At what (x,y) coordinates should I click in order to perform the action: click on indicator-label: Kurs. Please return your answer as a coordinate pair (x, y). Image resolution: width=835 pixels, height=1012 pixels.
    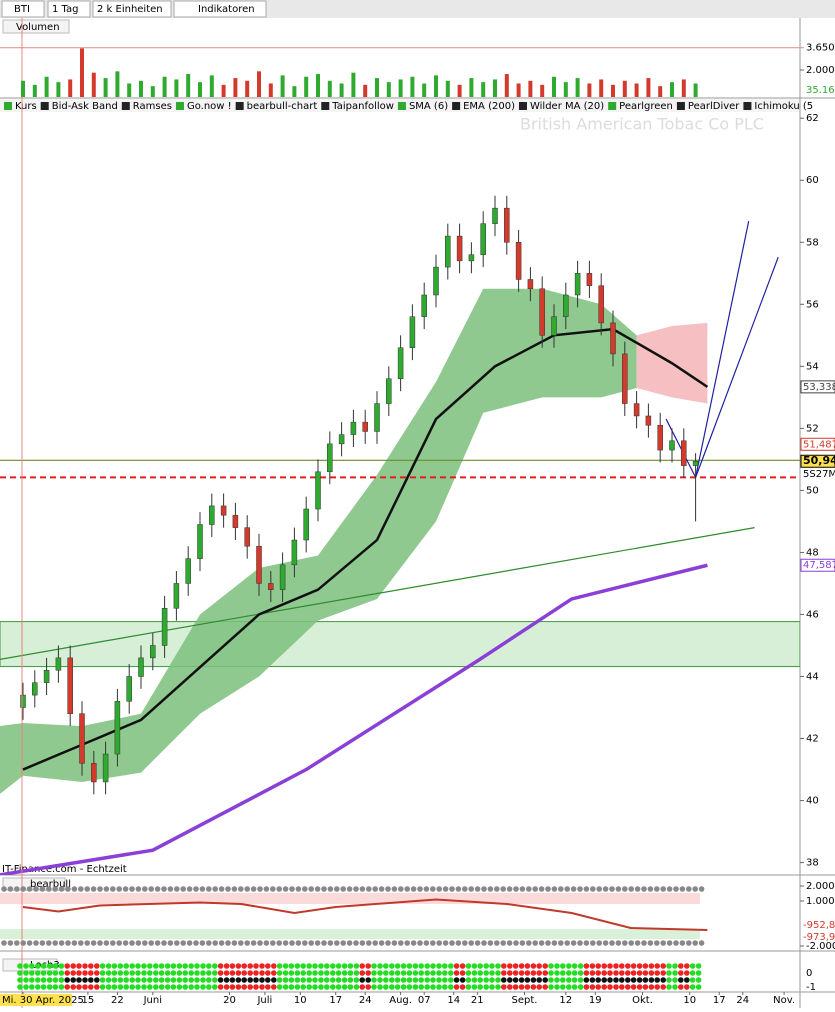
    Looking at the image, I should click on (26, 106).